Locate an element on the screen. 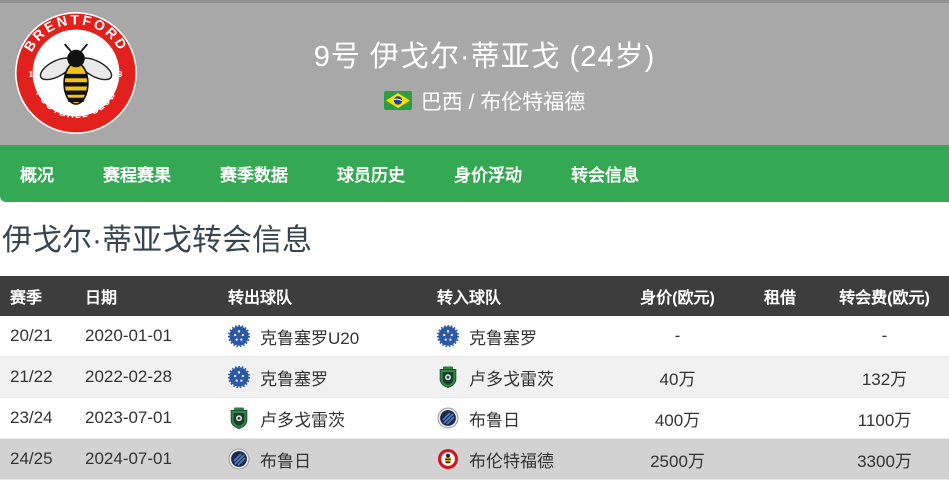 The image size is (949, 480). market-value-cell: - is located at coordinates (677, 335).